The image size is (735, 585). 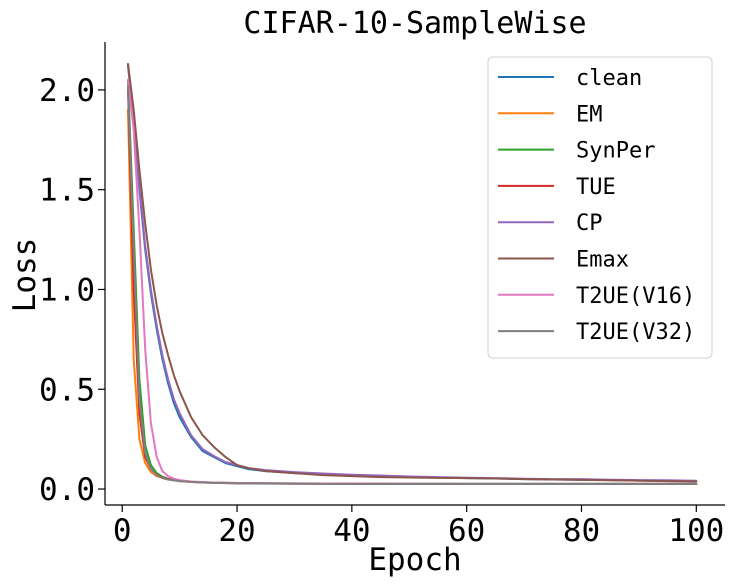 I want to click on y-axis-label: Loss, so click(x=25, y=275).